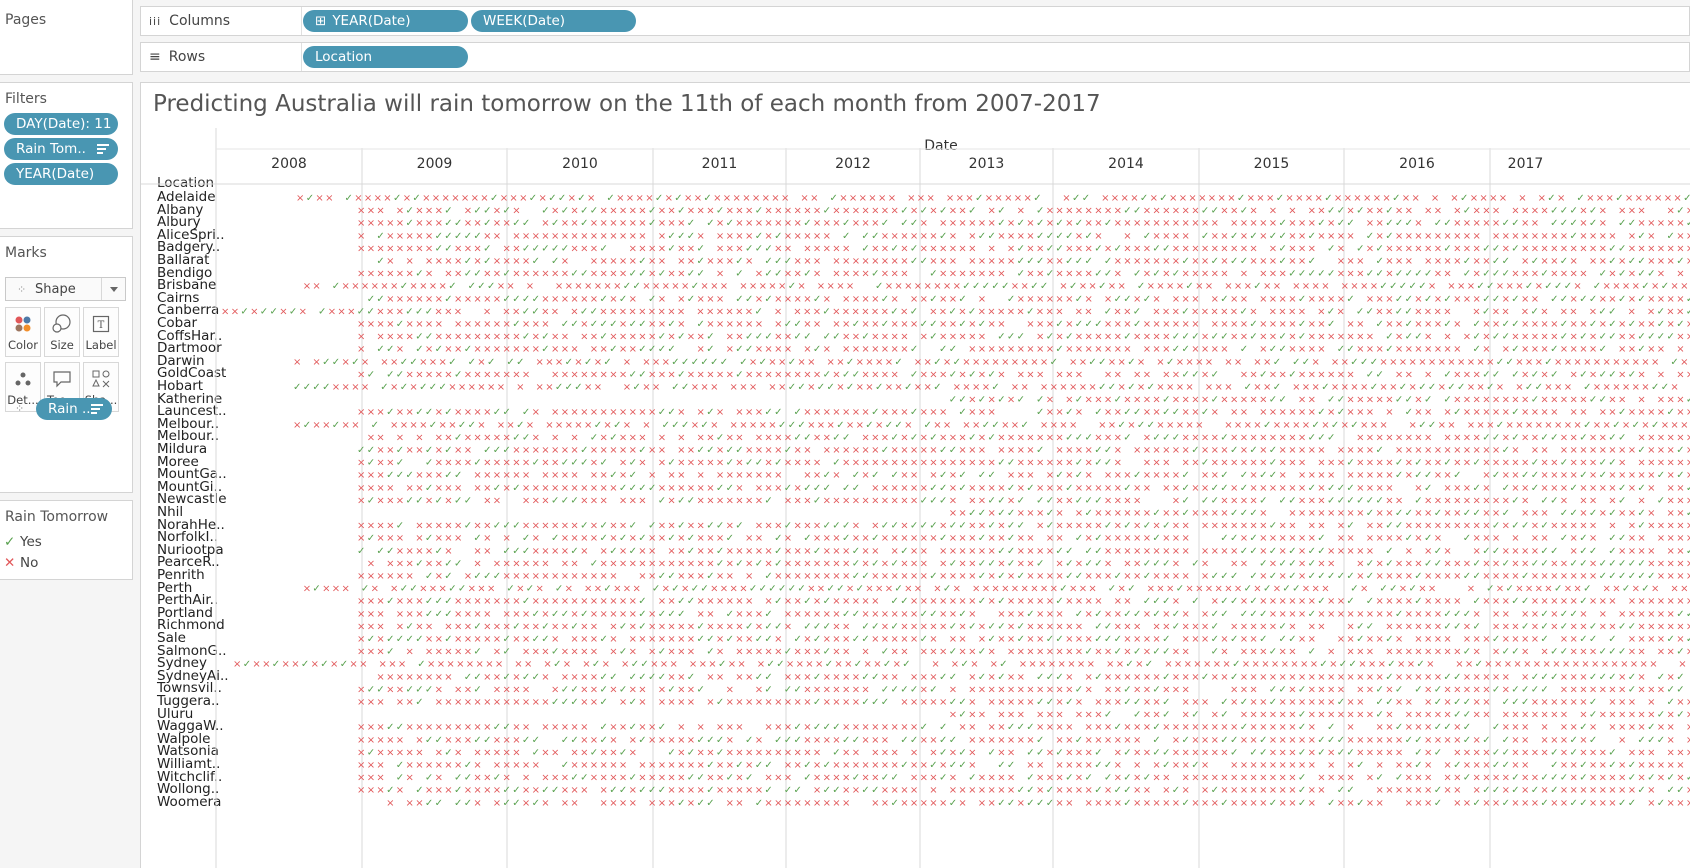 This screenshot has width=1690, height=868. Describe the element at coordinates (65, 289) in the screenshot. I see `mark-type-dropdown: ⁘ Shape` at that location.